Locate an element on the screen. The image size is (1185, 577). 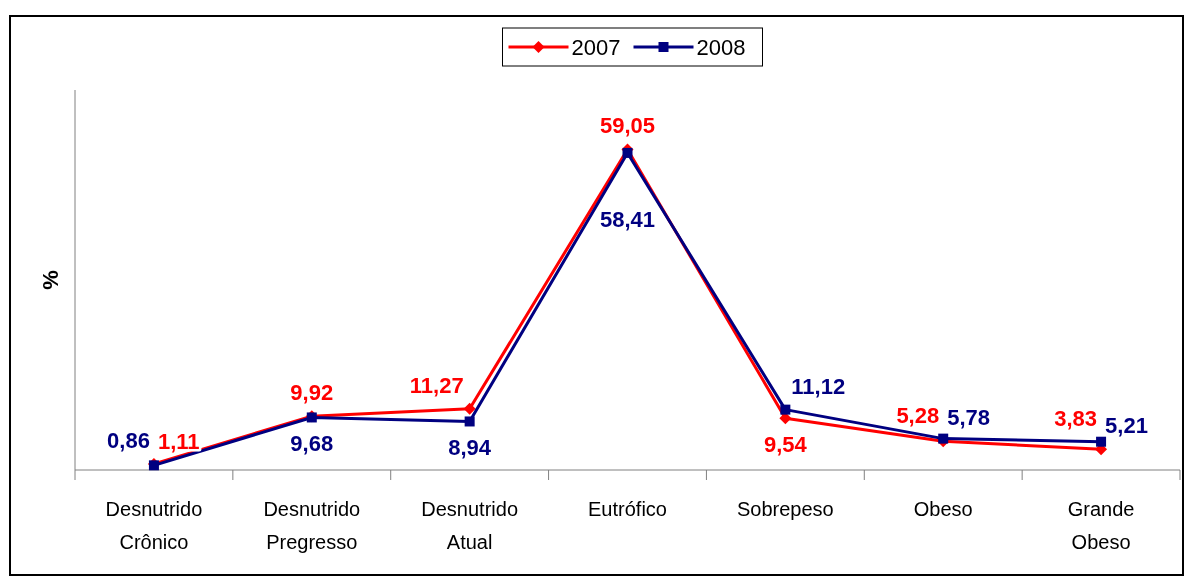
data-label: 5,28 is located at coordinates (918, 415).